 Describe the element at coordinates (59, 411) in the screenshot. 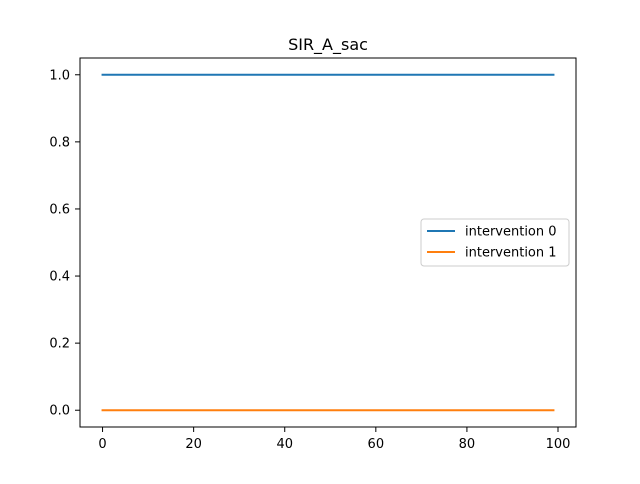

I see `y-tick-label-0: 0.0` at that location.